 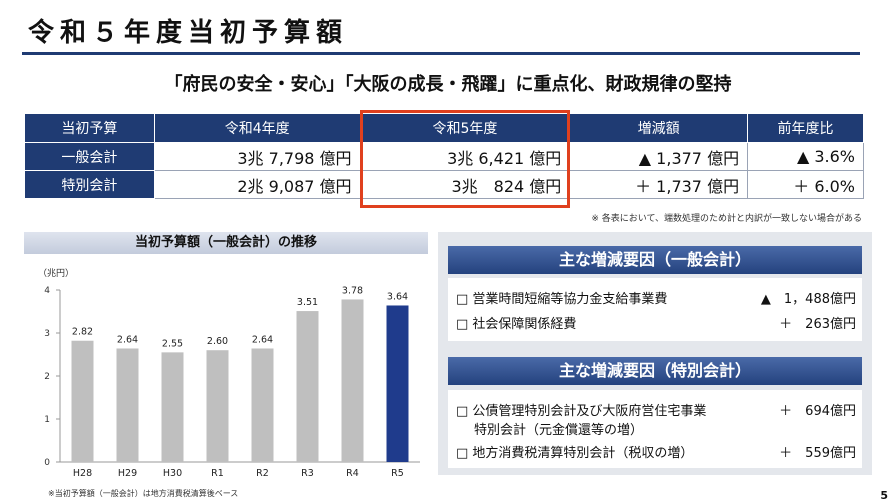 What do you see at coordinates (82, 332) in the screenshot?
I see `bar-value-label: 2.82` at bounding box center [82, 332].